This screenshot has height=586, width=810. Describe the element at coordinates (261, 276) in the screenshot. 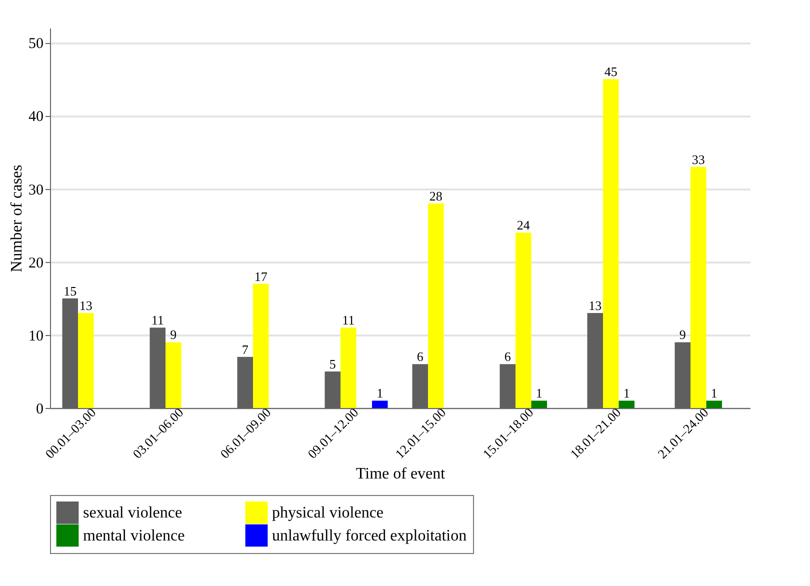

I see `data-label: 17` at that location.